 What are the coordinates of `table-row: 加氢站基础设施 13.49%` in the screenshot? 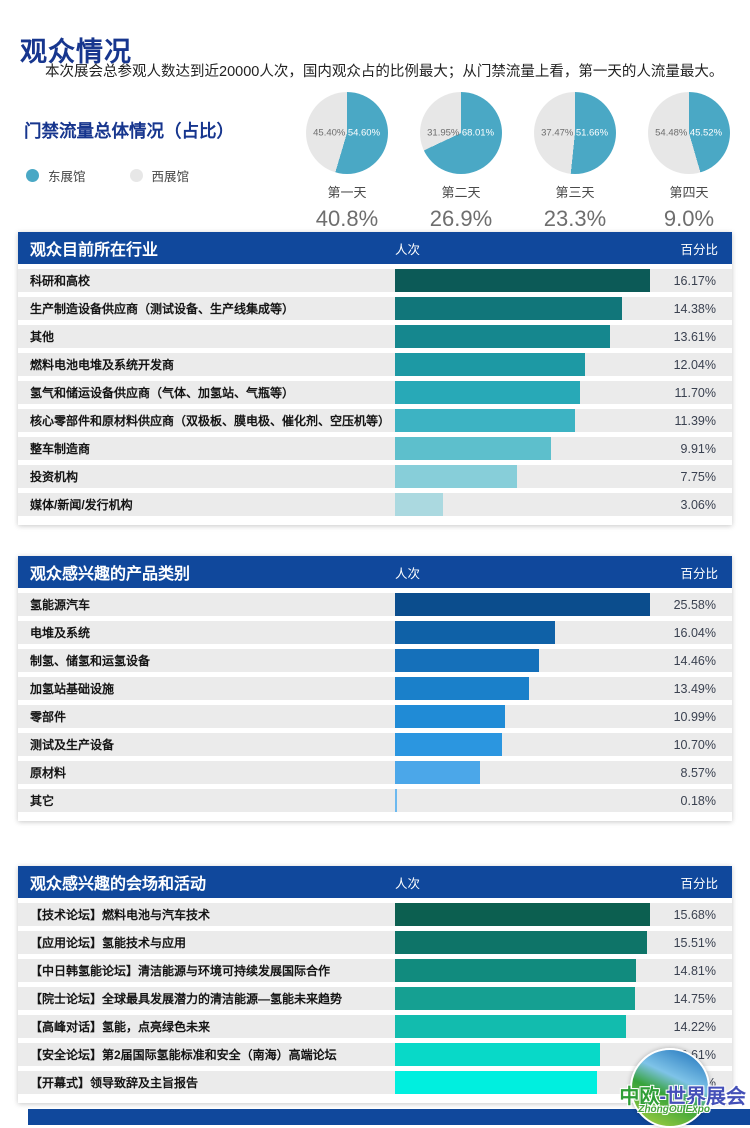 It's located at (375, 688).